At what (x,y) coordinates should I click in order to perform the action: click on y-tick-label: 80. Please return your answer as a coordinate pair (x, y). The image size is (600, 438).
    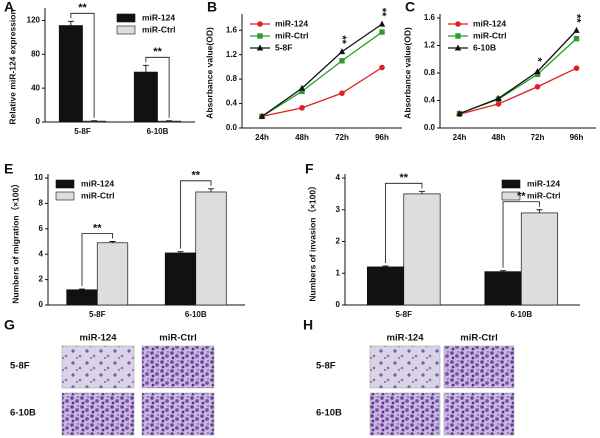
    Looking at the image, I should click on (35, 53).